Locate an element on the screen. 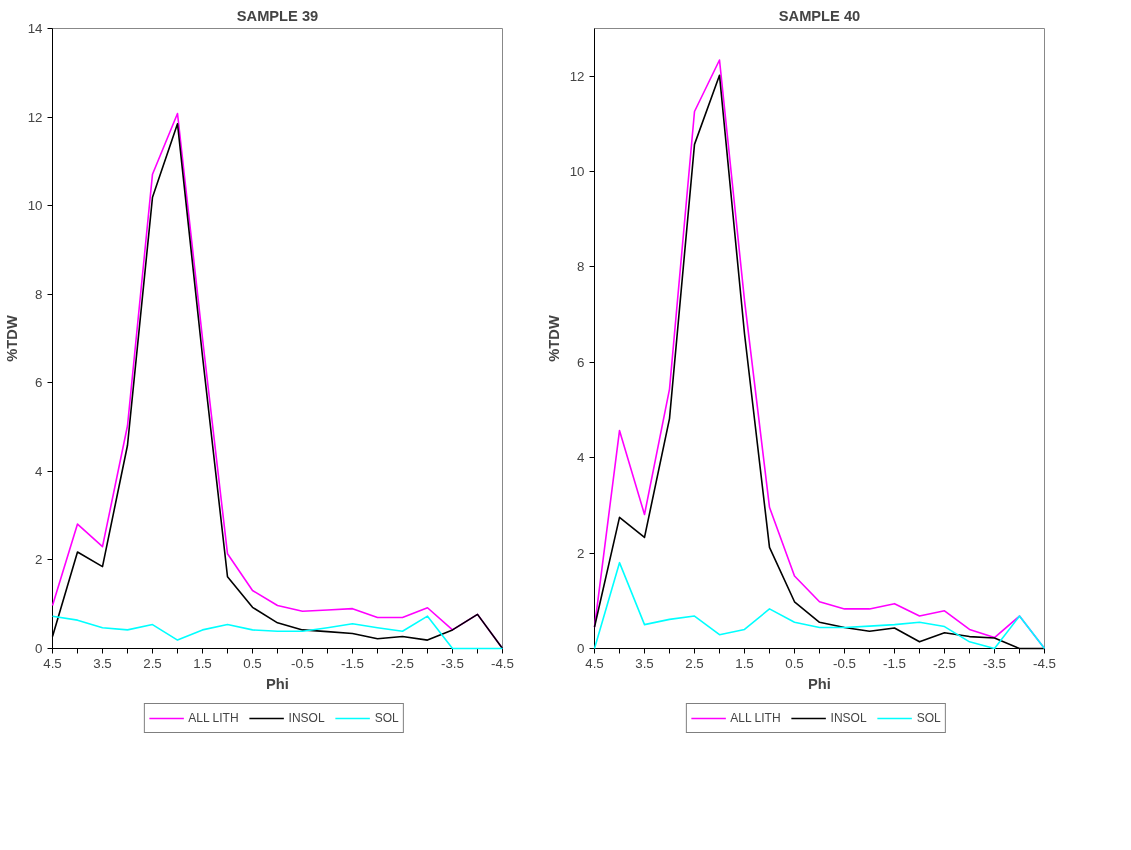  chart-title: SAMPLE 40 is located at coordinates (819, 15).